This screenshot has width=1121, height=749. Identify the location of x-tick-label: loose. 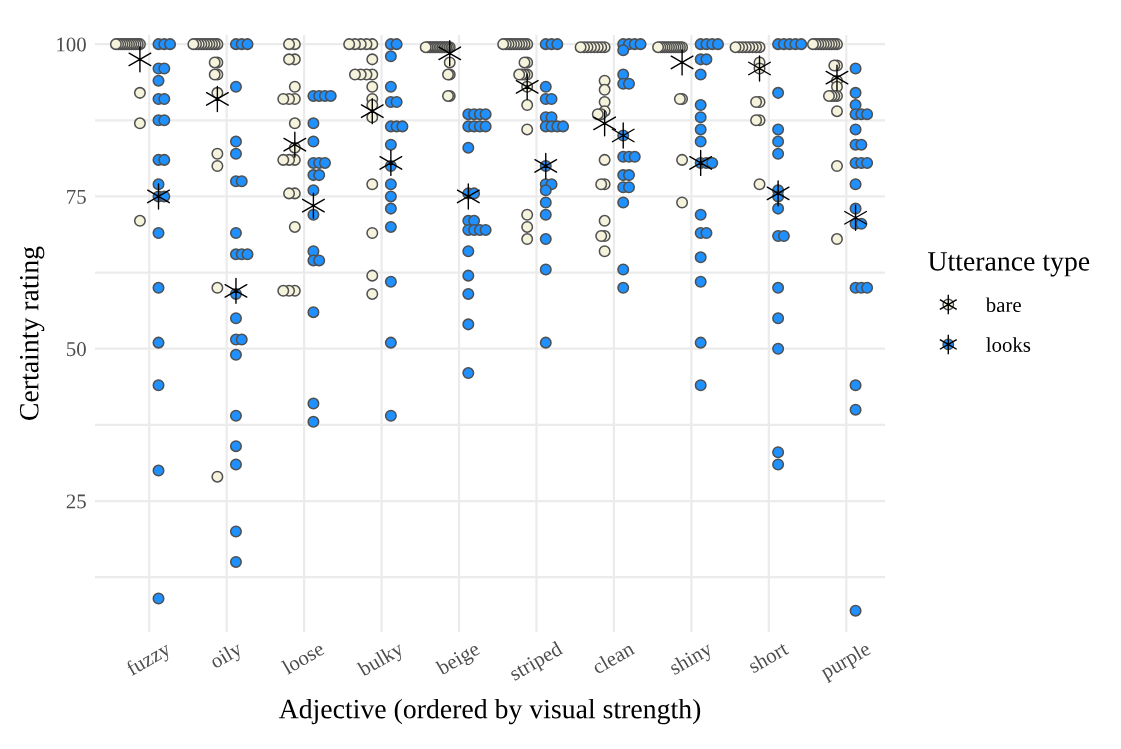
(303, 657).